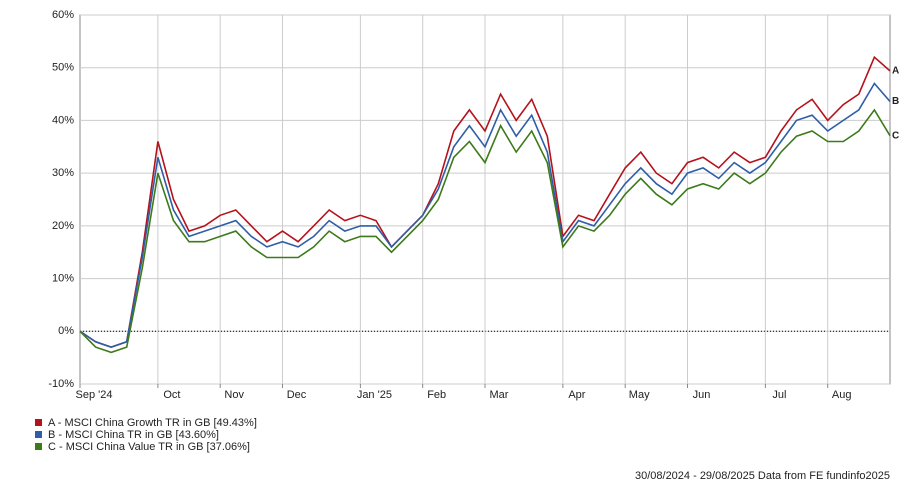 This screenshot has height=484, width=900. I want to click on y-tick-label: 30%, so click(63, 173).